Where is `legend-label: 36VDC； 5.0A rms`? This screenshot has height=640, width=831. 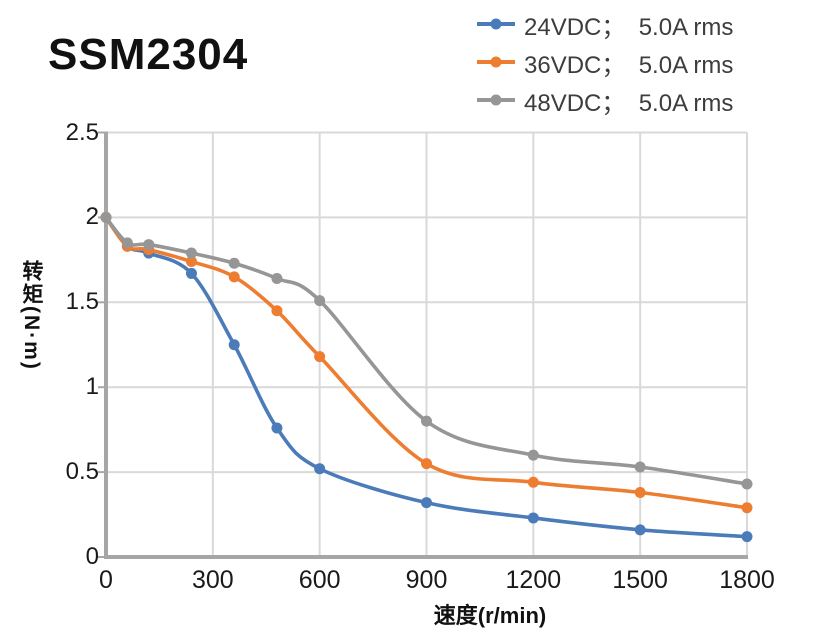
legend-label: 36VDC； 5.0A rms is located at coordinates (629, 65).